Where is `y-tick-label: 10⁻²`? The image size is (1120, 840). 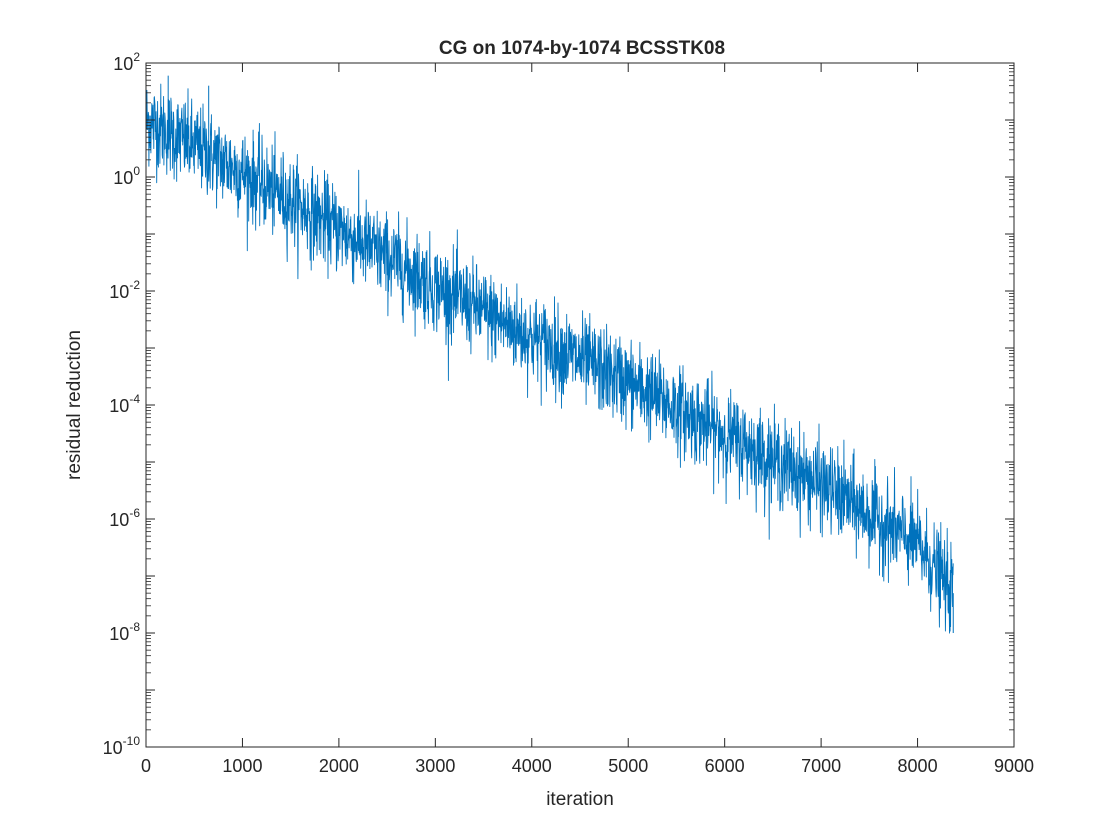 y-tick-label: 10⁻² is located at coordinates (124, 290).